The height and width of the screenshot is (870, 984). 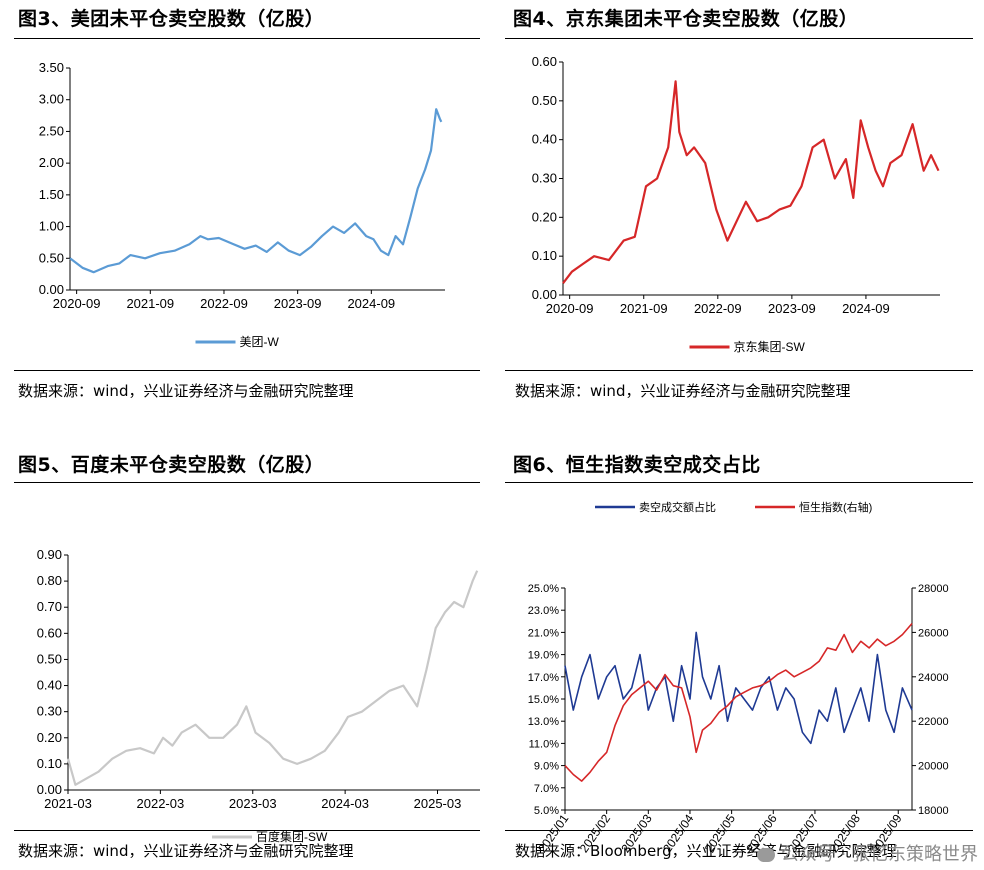 What do you see at coordinates (68, 803) in the screenshot?
I see `x-tick-label: 2021-03` at bounding box center [68, 803].